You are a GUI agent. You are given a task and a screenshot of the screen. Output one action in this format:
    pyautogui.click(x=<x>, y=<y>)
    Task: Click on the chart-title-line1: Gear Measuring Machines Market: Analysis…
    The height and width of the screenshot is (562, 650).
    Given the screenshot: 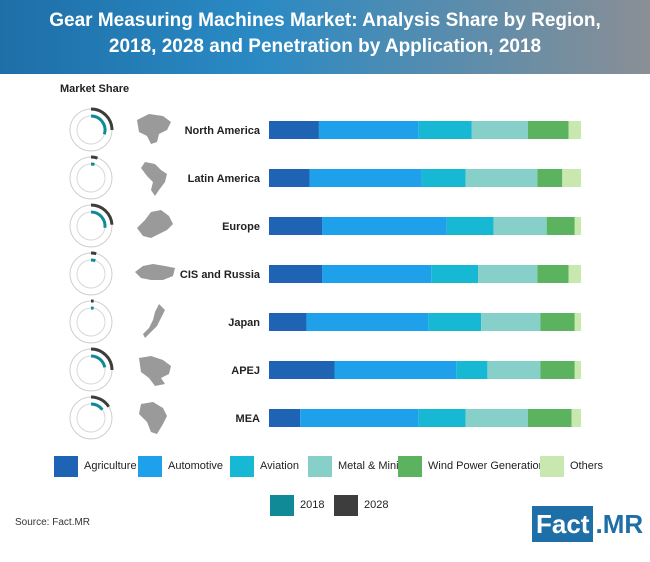 What is the action you would take?
    pyautogui.click(x=325, y=20)
    